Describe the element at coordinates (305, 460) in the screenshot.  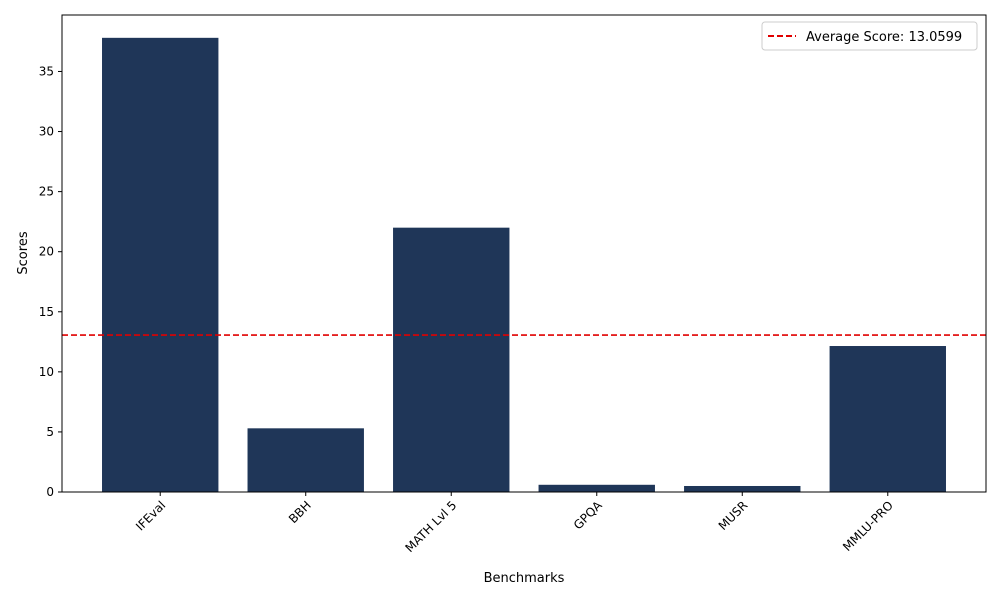
I see `bar-bbh` at that location.